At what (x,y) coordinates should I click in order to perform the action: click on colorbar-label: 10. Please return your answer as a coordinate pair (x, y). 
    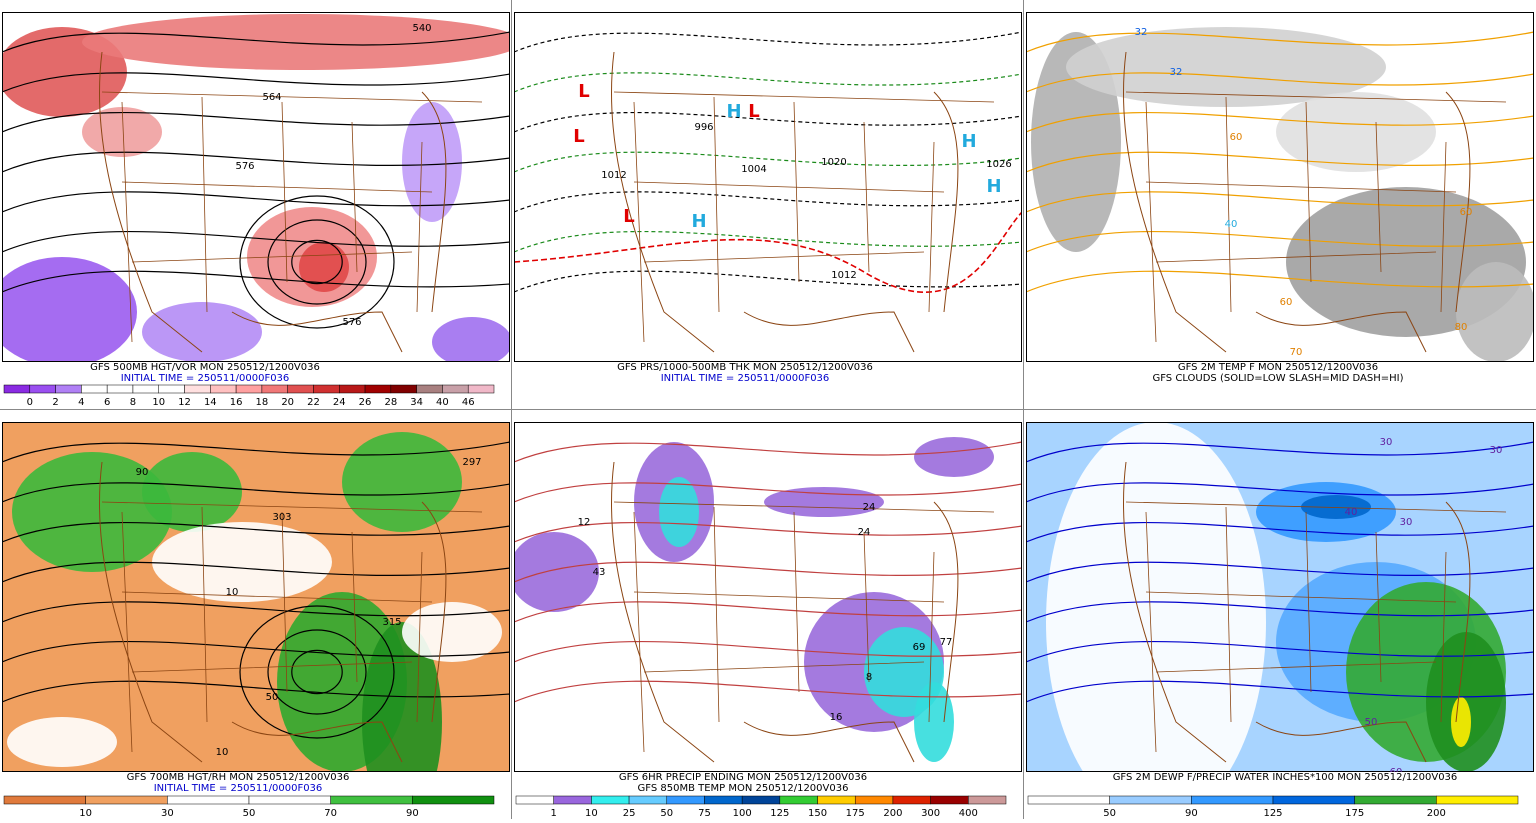
    Looking at the image, I should click on (591, 813).